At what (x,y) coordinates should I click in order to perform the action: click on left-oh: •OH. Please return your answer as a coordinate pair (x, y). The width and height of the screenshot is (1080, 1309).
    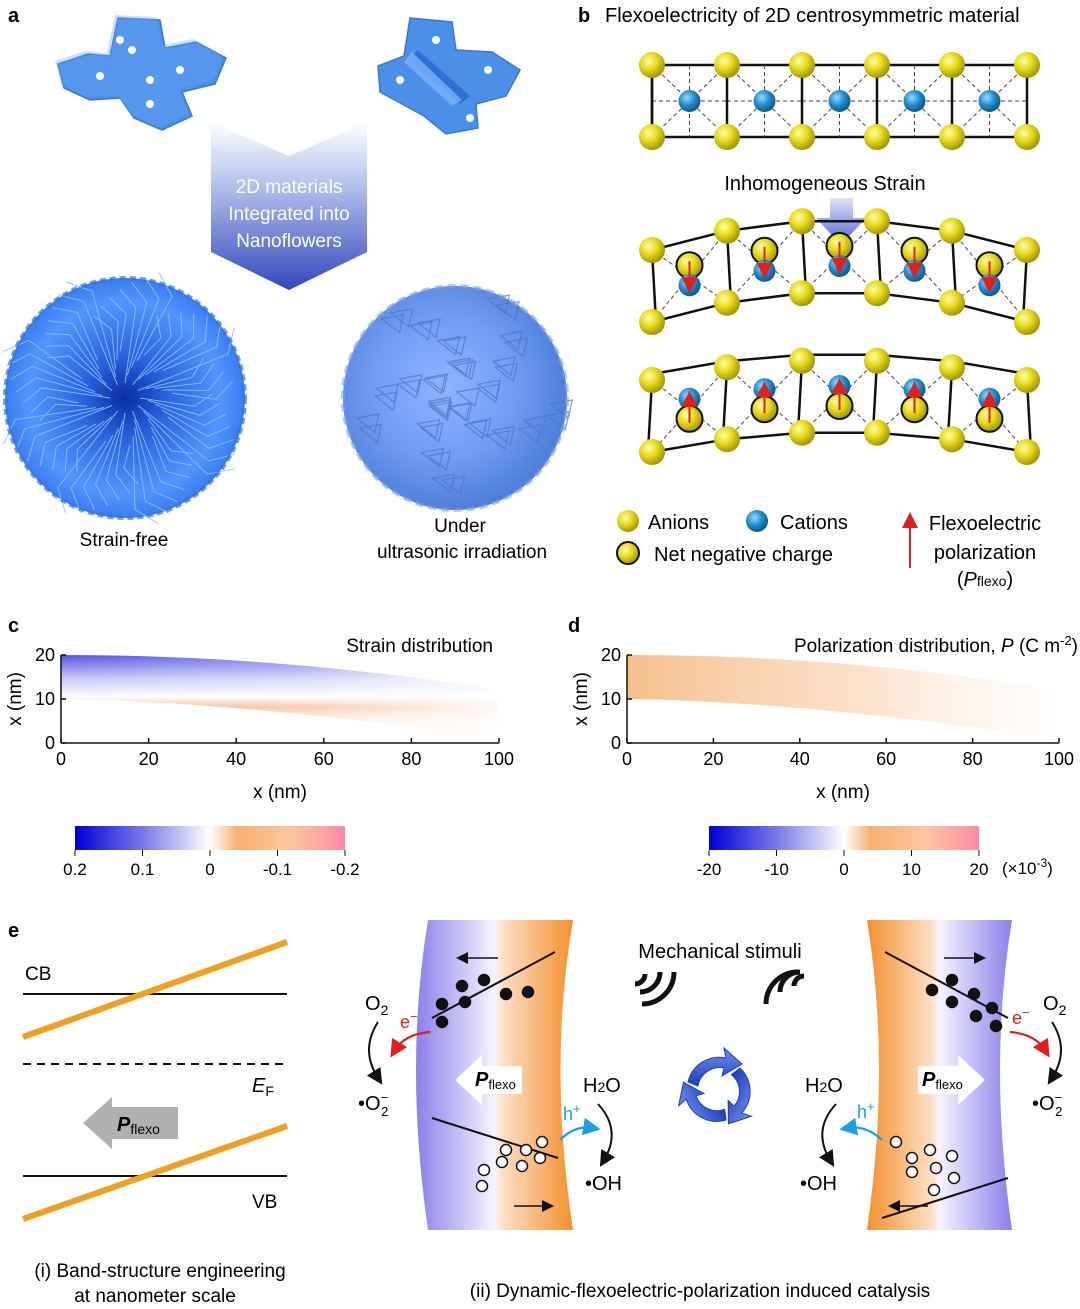
    Looking at the image, I should click on (603, 1184).